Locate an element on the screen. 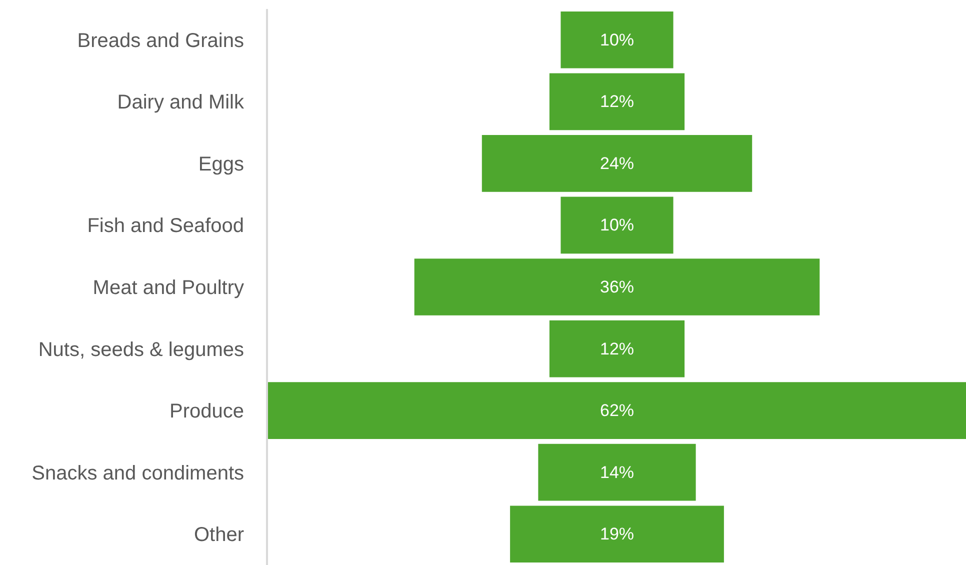 This screenshot has width=966, height=565. category-label: Breads and Grains is located at coordinates (160, 41).